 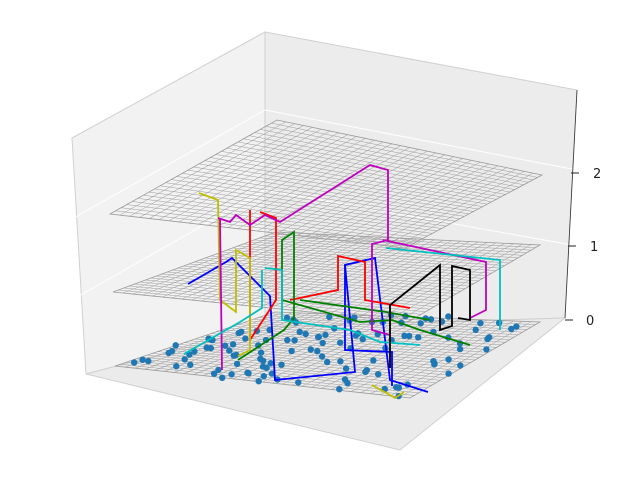 What do you see at coordinates (571, 205) in the screenshot?
I see `z-axis` at bounding box center [571, 205].